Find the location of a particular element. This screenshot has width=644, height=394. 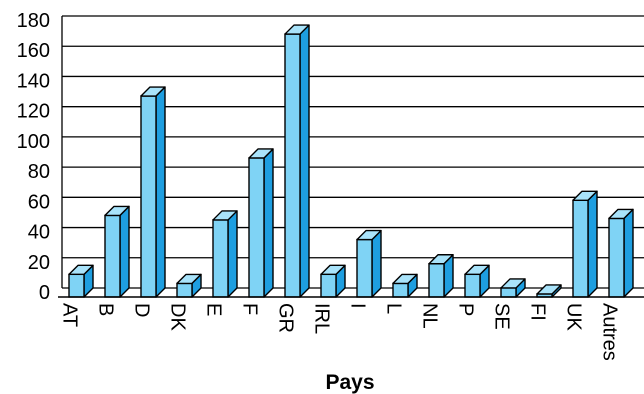

x-tick-label: F is located at coordinates (250, 309).